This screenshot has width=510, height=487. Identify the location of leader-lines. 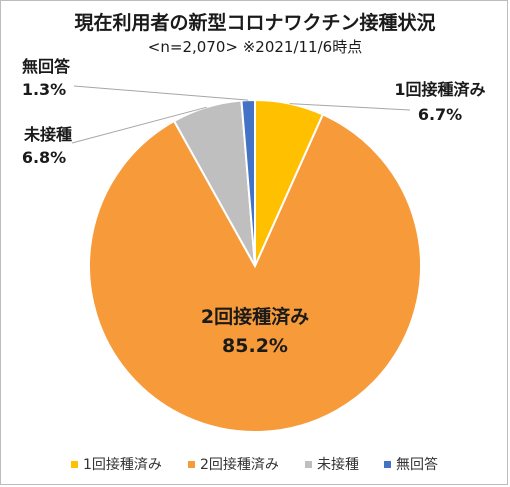
(241, 114).